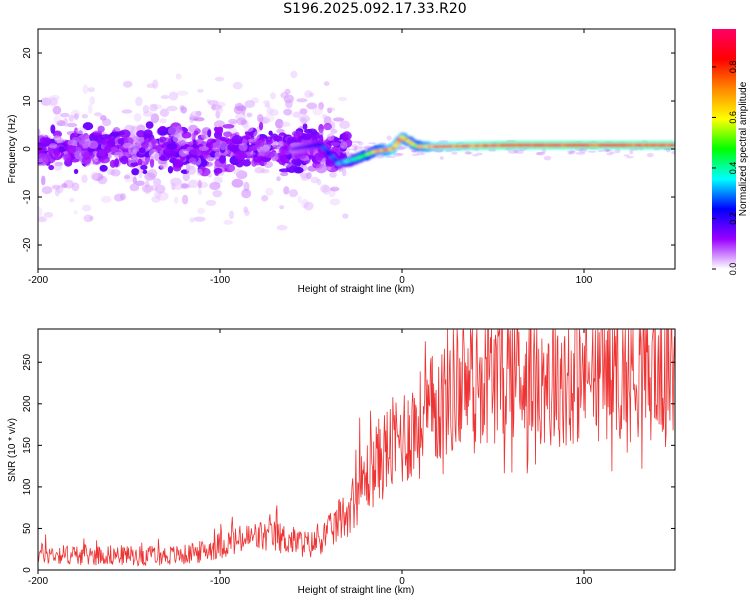  Describe the element at coordinates (27, 570) in the screenshot. I see `snr-y-tick-label: 0` at that location.